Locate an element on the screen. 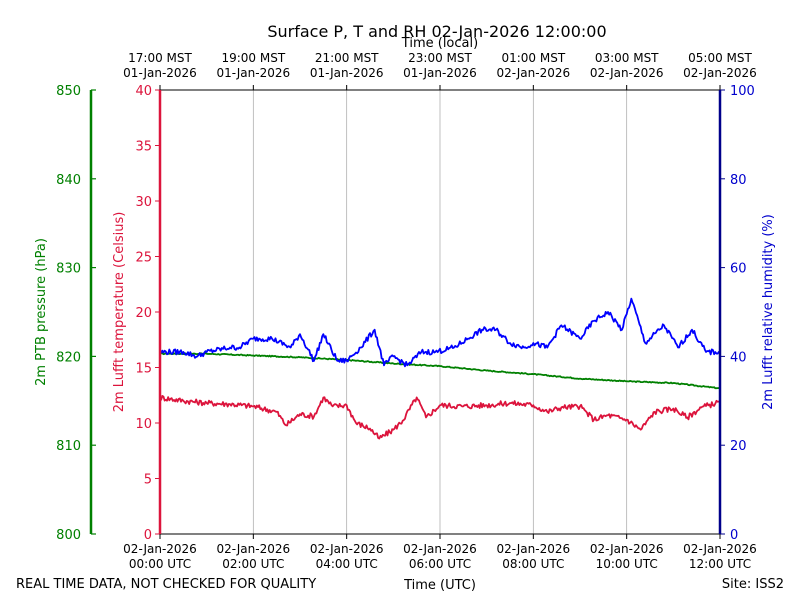  bottom-axis-label: Time (UTC) is located at coordinates (439, 585).